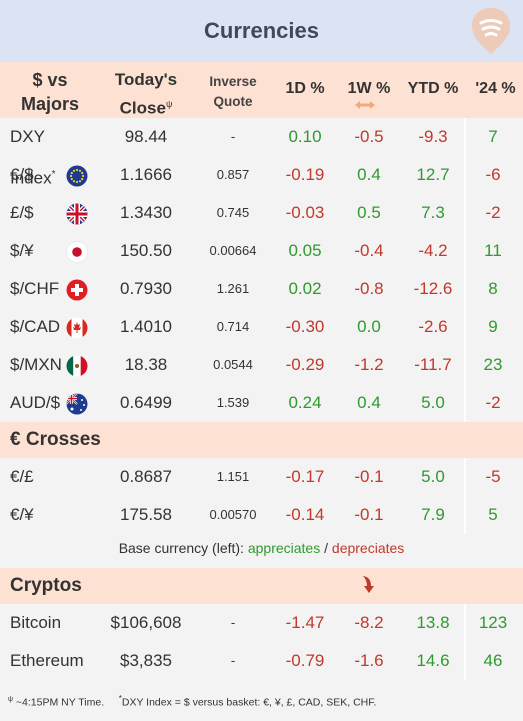 This screenshot has height=721, width=523. What do you see at coordinates (50, 175) in the screenshot?
I see `pair-label: €/$` at bounding box center [50, 175].